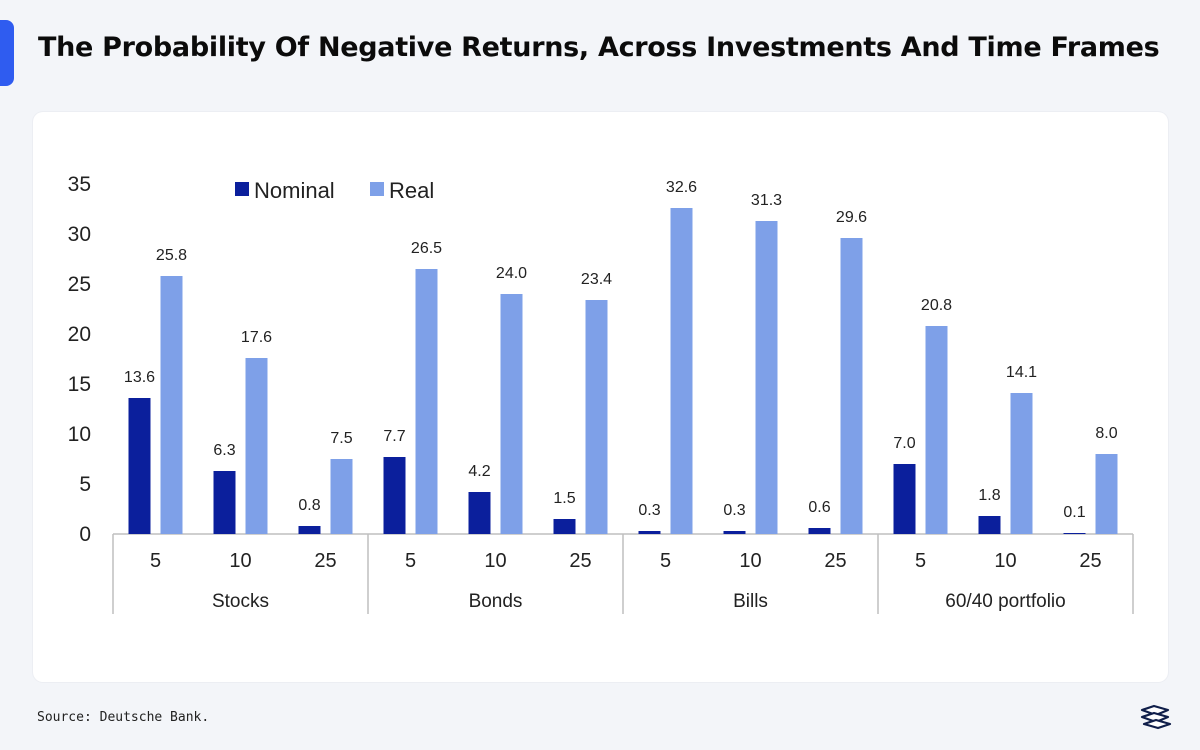 This screenshot has height=750, width=1200. Describe the element at coordinates (479, 471) in the screenshot. I see `nominal-data-label: 4.2` at that location.